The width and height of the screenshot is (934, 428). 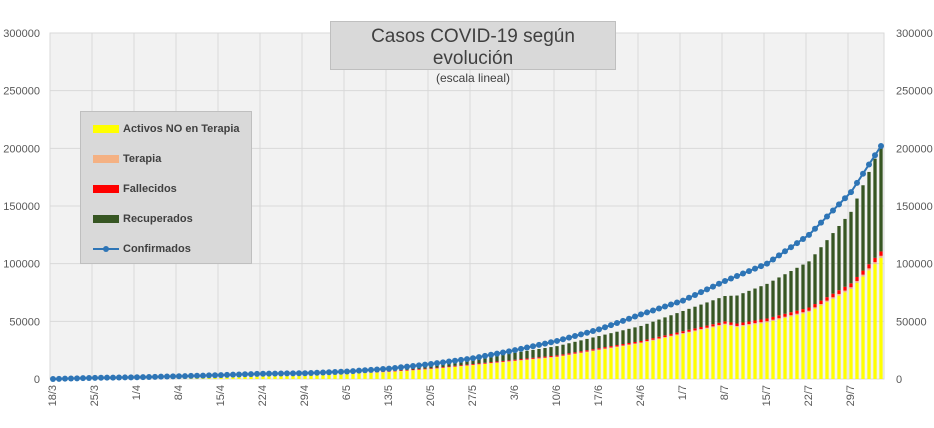 What do you see at coordinates (431, 395) in the screenshot?
I see `x-tick-label: 20/5` at bounding box center [431, 395].